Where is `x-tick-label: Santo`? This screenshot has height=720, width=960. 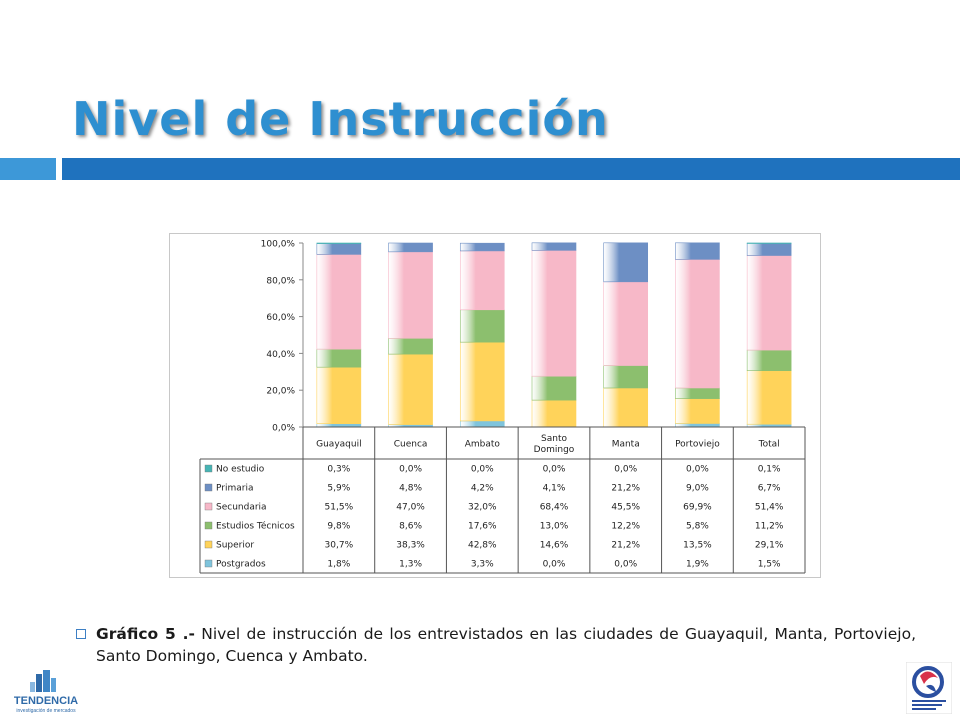
x-tick-label: Santo is located at coordinates (554, 439).